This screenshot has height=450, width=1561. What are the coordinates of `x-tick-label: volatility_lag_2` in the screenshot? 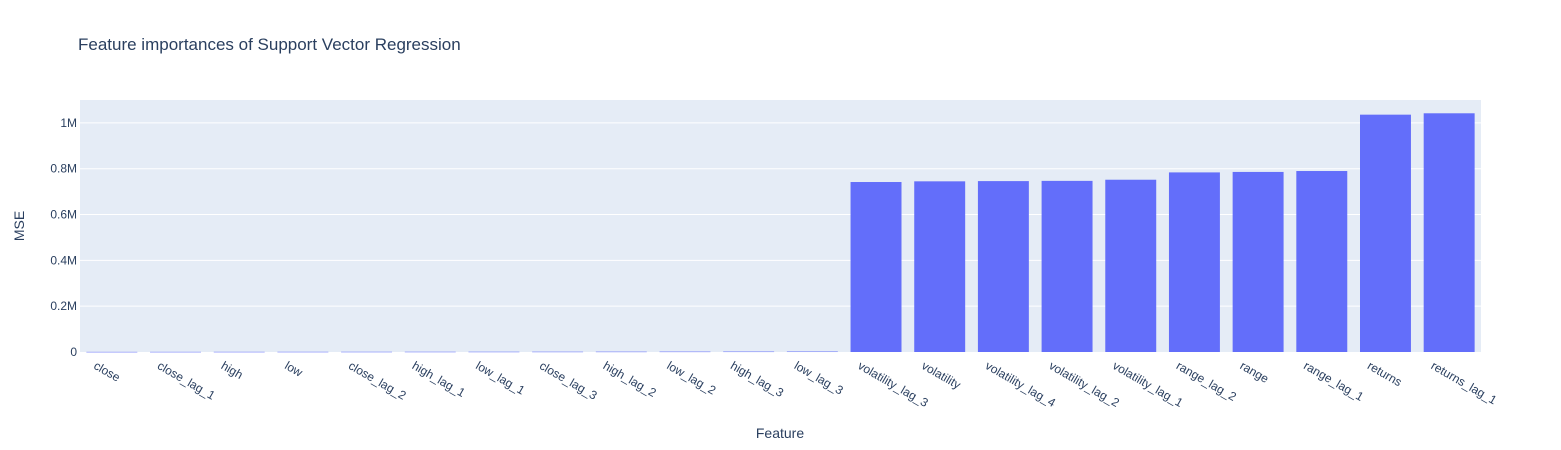 It's located at (1084, 384).